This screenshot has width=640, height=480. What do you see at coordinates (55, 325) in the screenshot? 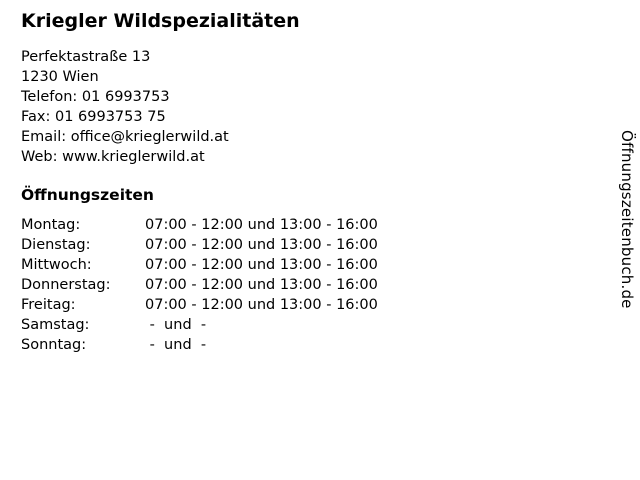
I see `day-label: Samstag:` at bounding box center [55, 325].